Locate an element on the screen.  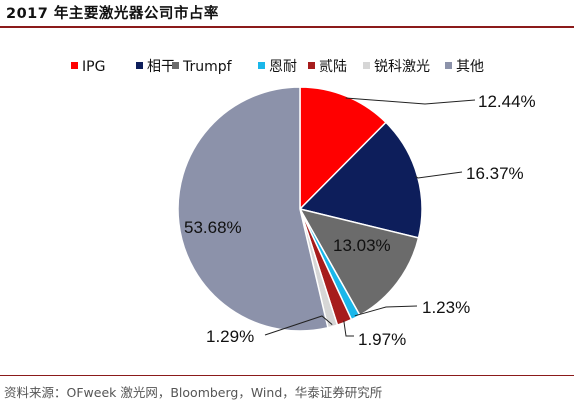
legend-label-series-2: 相干 is located at coordinates (161, 67).